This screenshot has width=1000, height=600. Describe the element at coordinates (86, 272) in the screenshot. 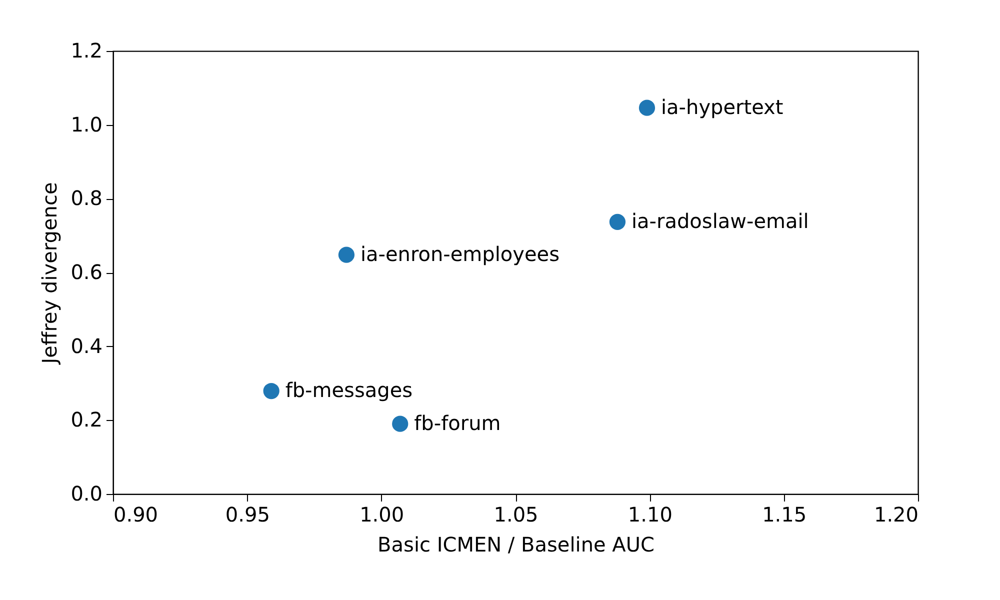

I see `y-tick-label: 0.6` at that location.